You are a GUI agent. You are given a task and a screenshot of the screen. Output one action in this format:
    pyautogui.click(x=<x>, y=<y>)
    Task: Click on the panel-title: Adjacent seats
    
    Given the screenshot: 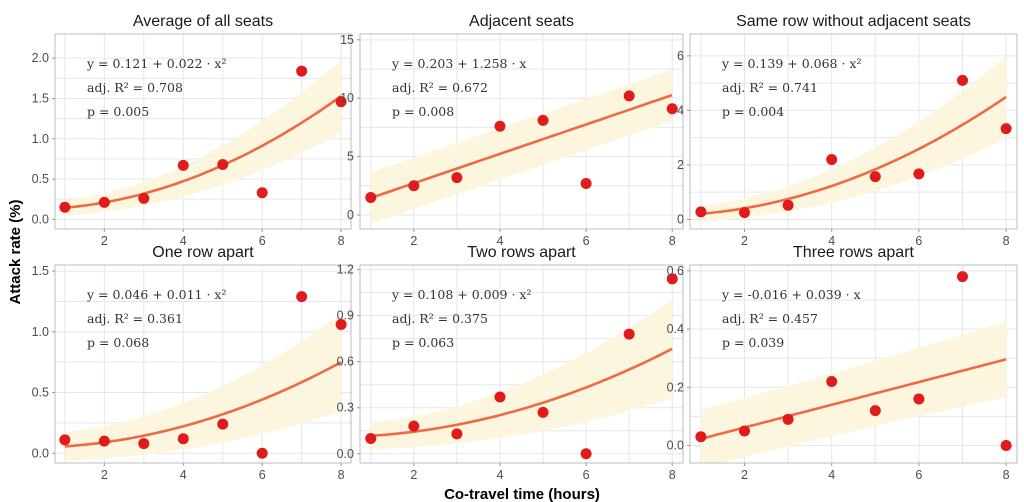 What is the action you would take?
    pyautogui.click(x=521, y=21)
    